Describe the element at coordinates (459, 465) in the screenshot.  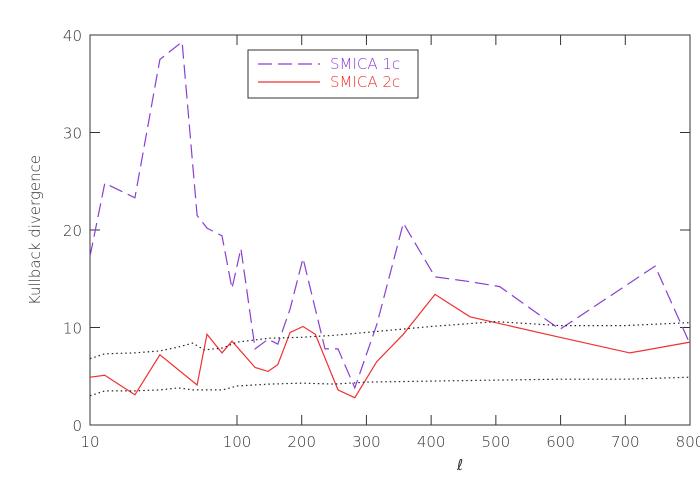
I see `x-axis-label: ℓ` at that location.